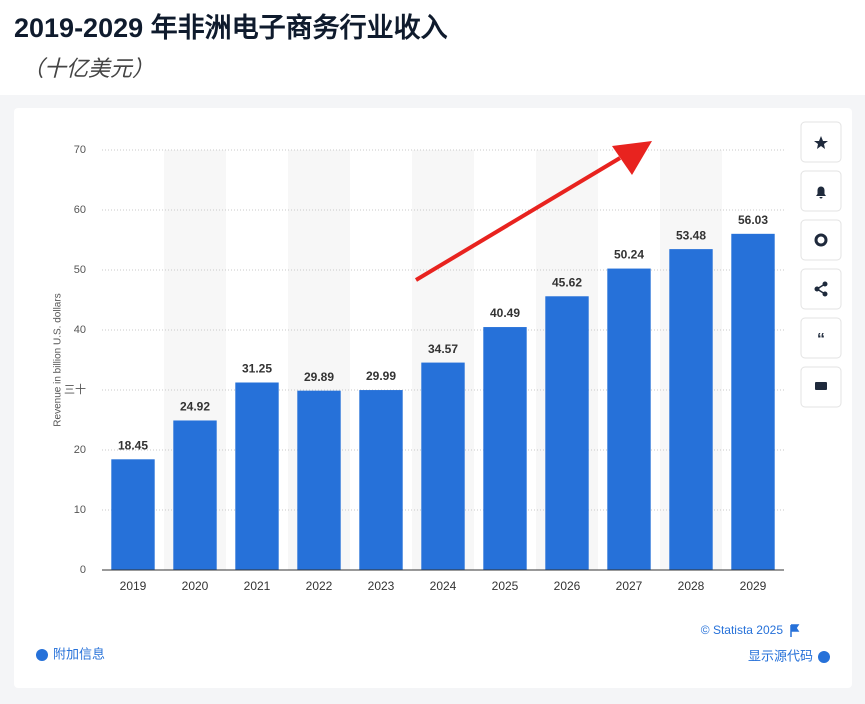  Describe the element at coordinates (381, 586) in the screenshot. I see `x-tick-label: 2023` at that location.